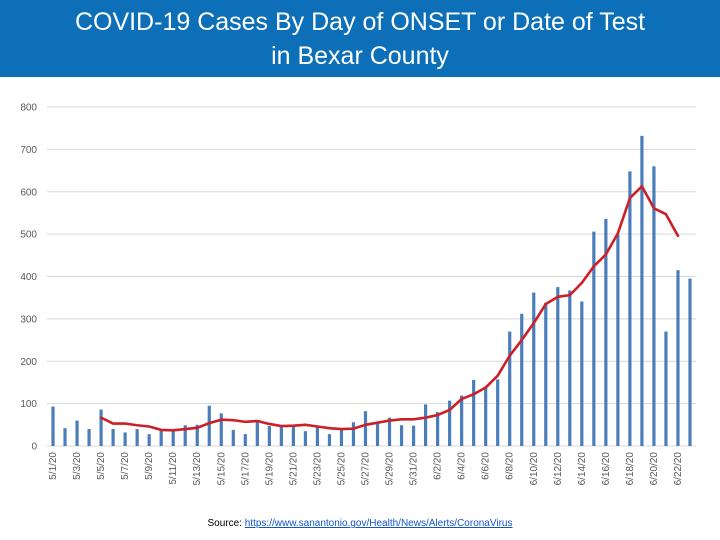 This screenshot has width=720, height=540. What do you see at coordinates (360, 55) in the screenshot?
I see `chart-title-line-2: in Bexar County` at bounding box center [360, 55].